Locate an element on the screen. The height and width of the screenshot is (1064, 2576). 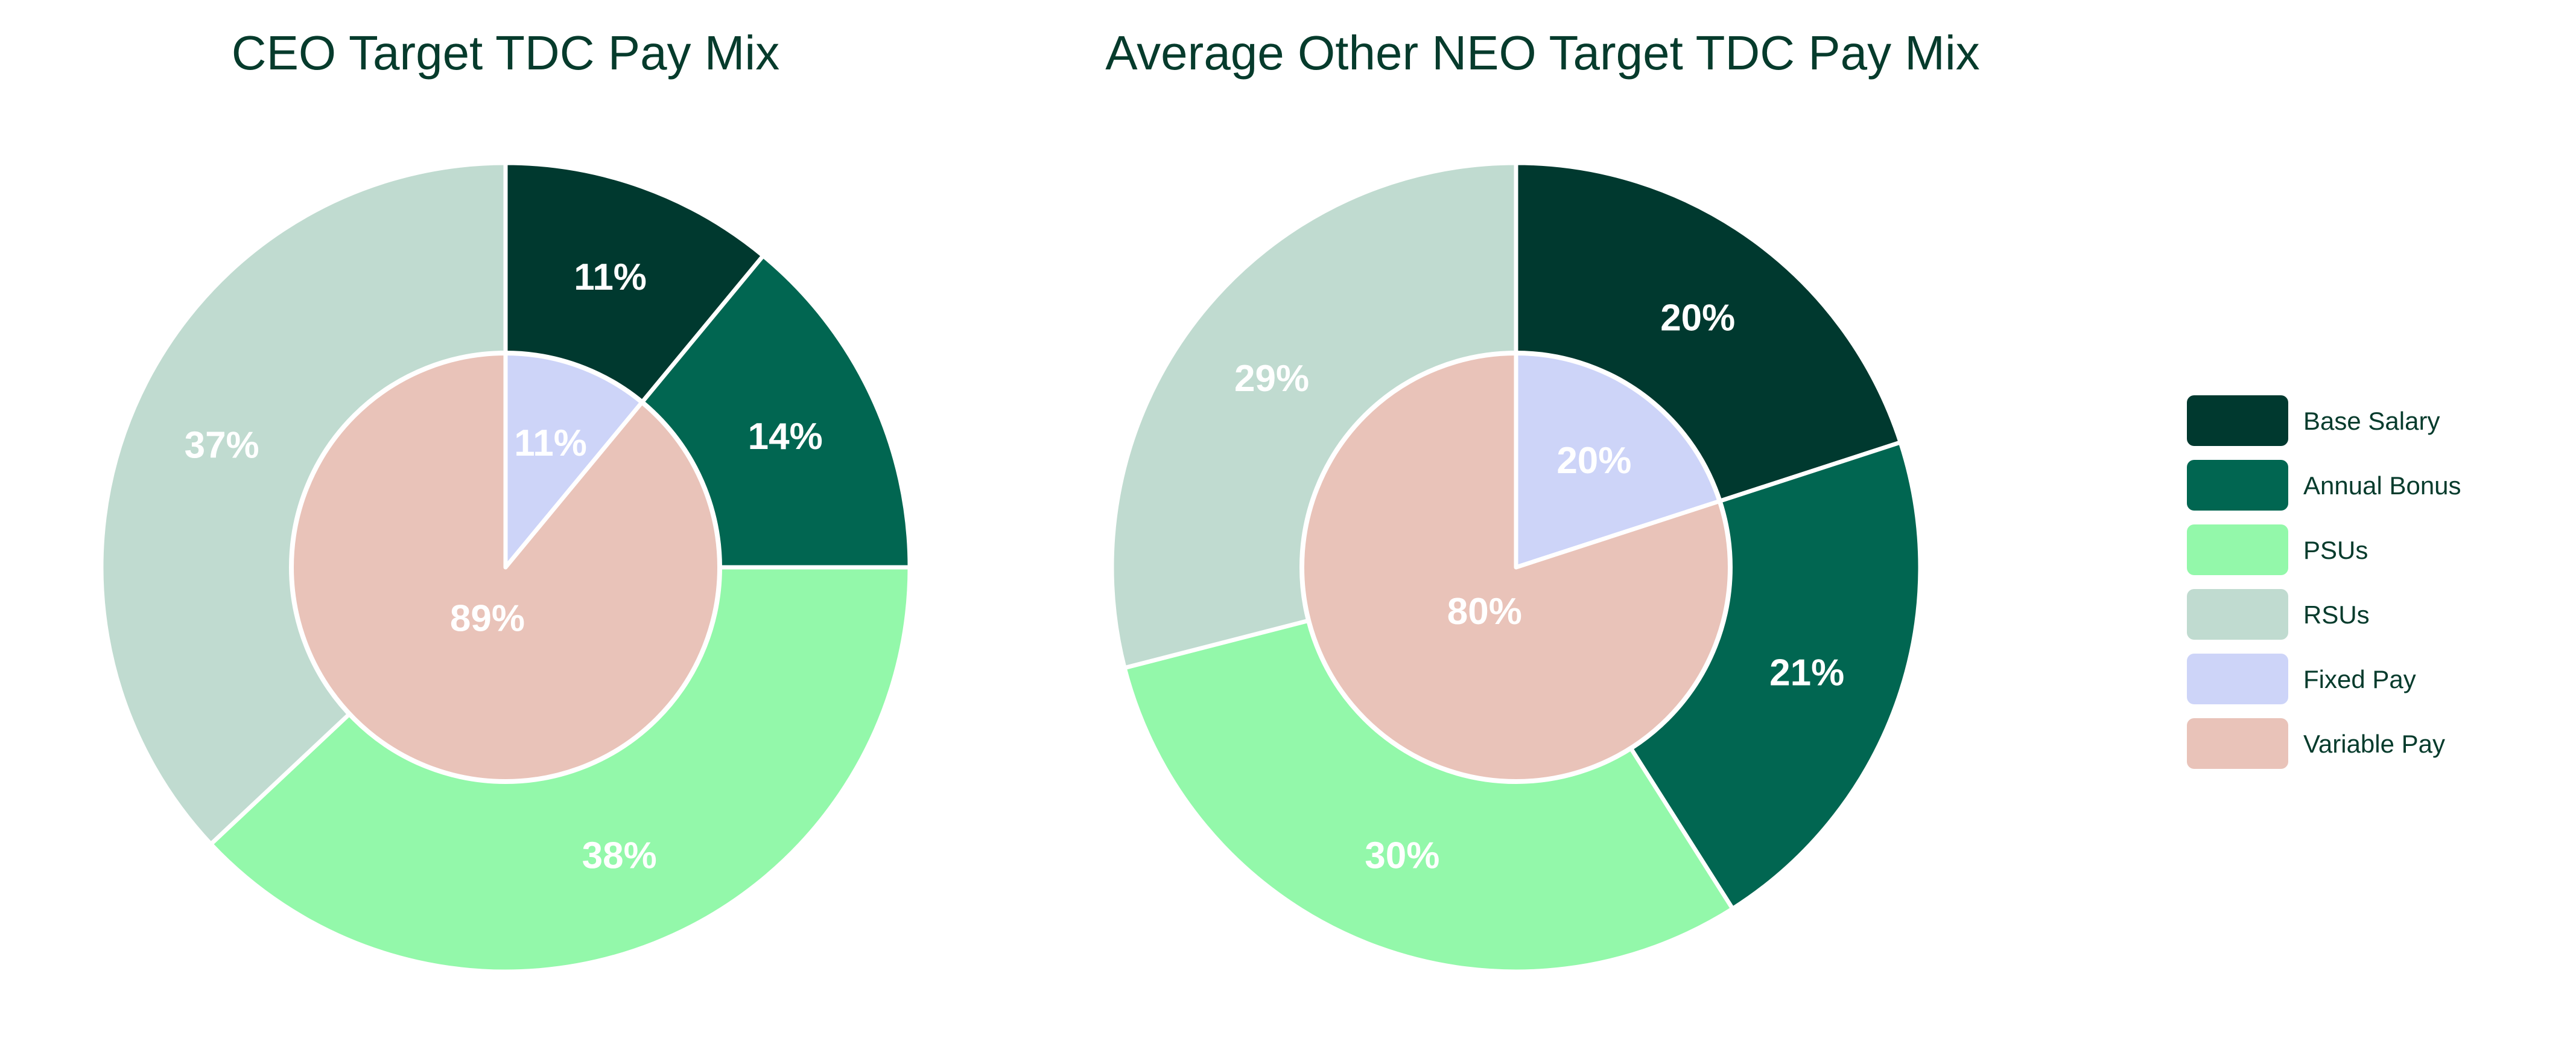
ceo-outer-label-rsus: 37% is located at coordinates (222, 445).